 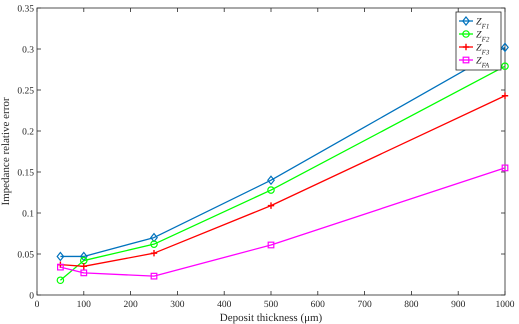 I want to click on y-tick-label: 0.1, so click(x=28, y=214).